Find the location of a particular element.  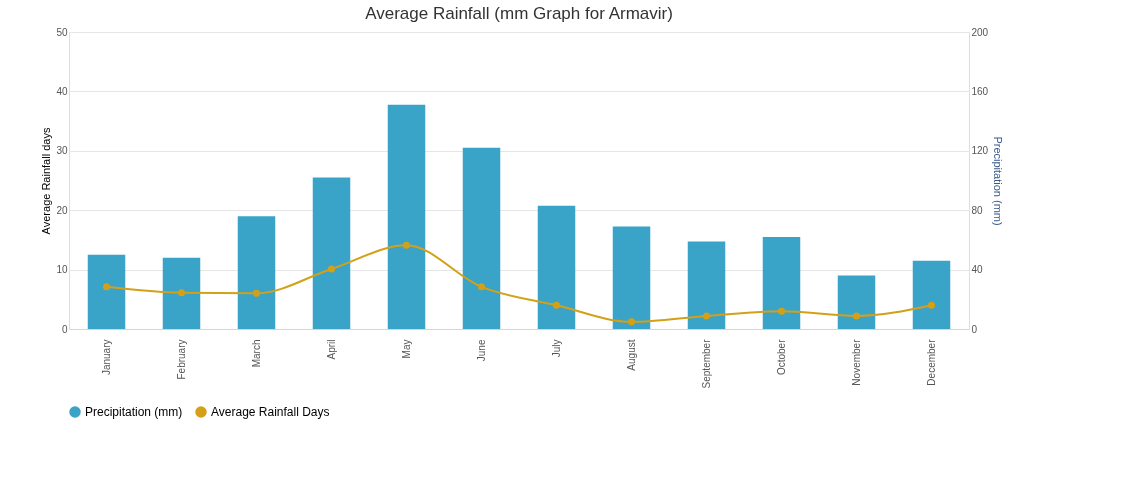

y-tick-label: 20 is located at coordinates (62, 210).